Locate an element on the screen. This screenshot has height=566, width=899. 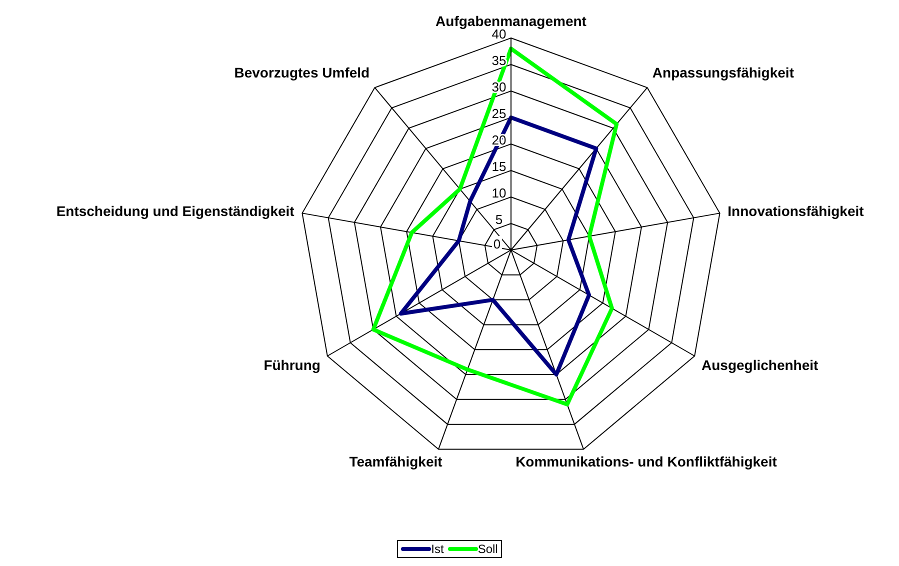
y-tick-label: 0 is located at coordinates (497, 244).